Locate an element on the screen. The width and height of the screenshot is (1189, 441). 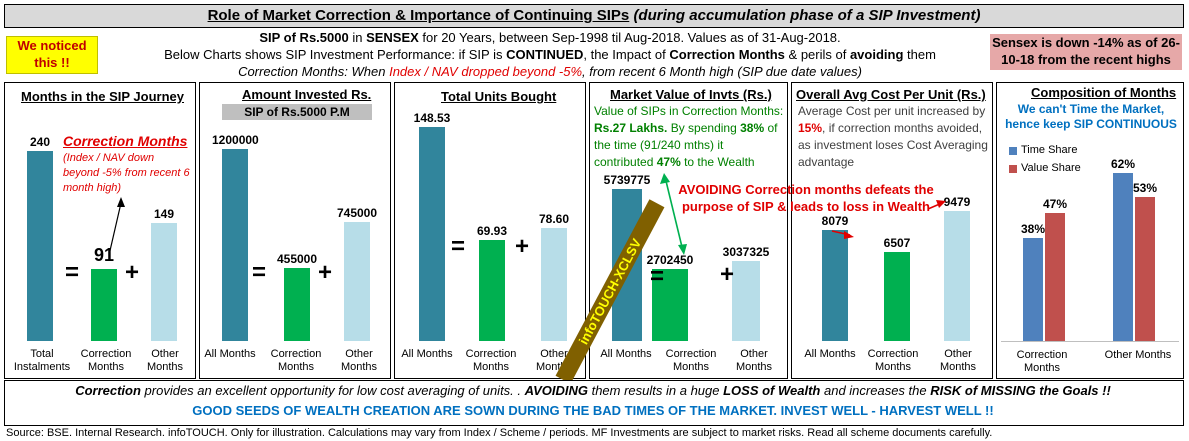
value-label: 5739775 is located at coordinates (627, 180).